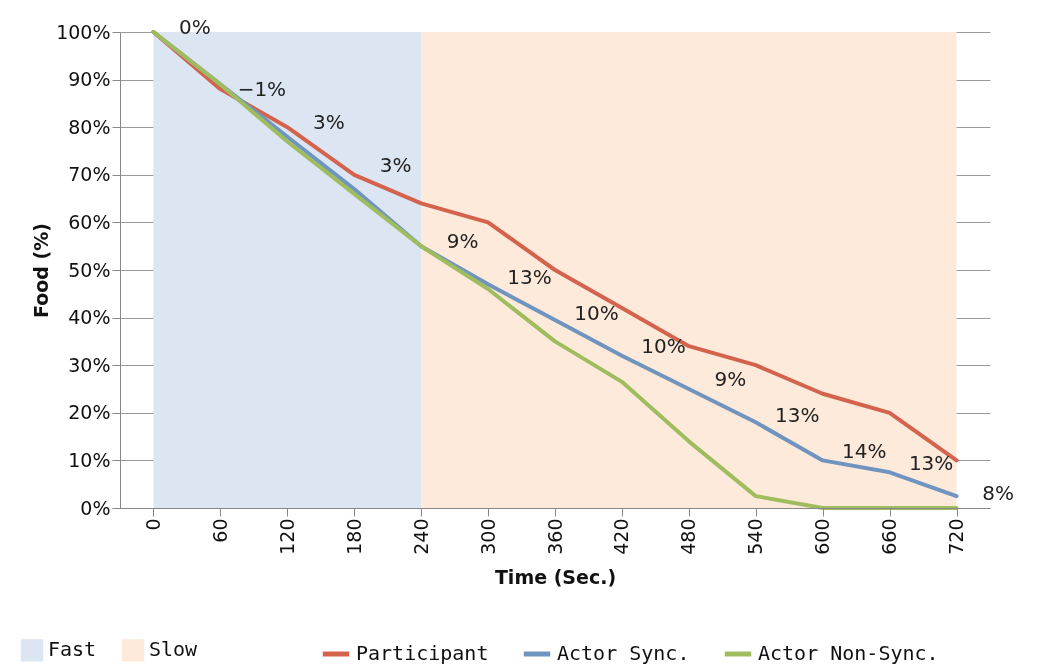 Image resolution: width=1053 pixels, height=666 pixels. Describe the element at coordinates (89, 126) in the screenshot. I see `y-tick-label: 80%` at that location.